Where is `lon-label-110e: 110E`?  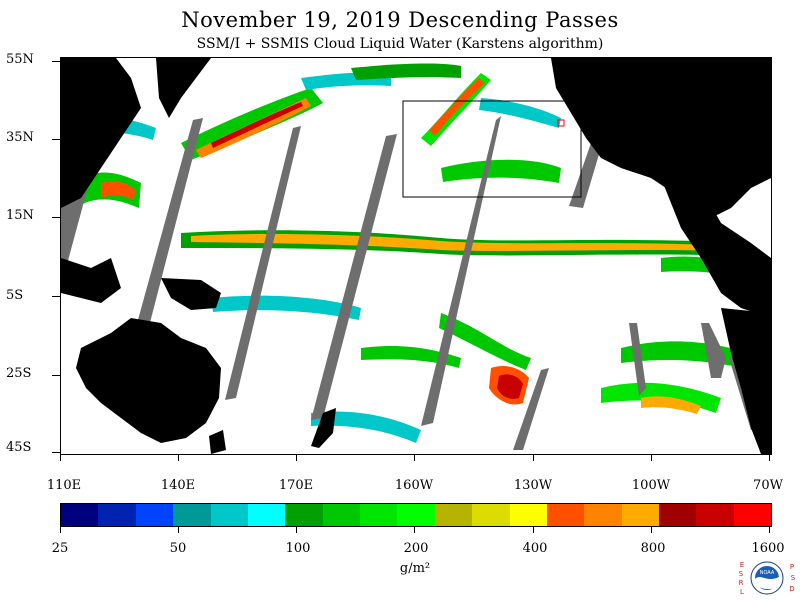
lon-label-110e: 110E is located at coordinates (64, 485).